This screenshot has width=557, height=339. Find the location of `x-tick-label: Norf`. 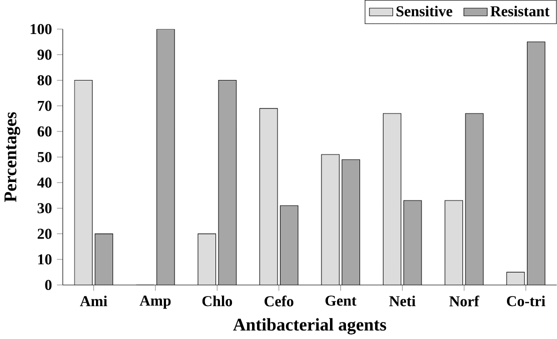

x-tick-label: Norf is located at coordinates (464, 301).